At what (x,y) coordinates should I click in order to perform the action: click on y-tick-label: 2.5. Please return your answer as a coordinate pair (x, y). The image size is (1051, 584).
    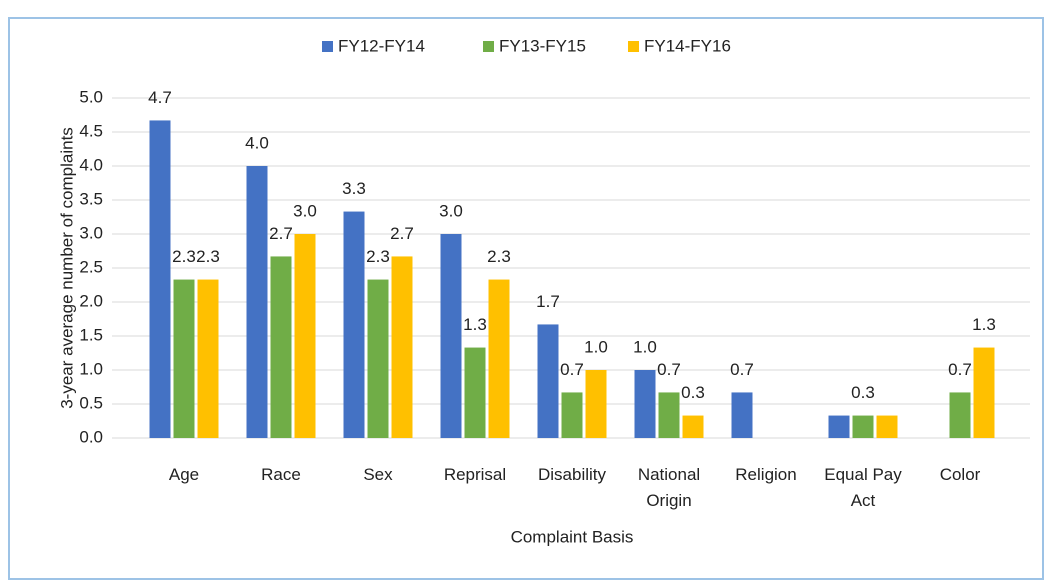
    Looking at the image, I should click on (91, 266).